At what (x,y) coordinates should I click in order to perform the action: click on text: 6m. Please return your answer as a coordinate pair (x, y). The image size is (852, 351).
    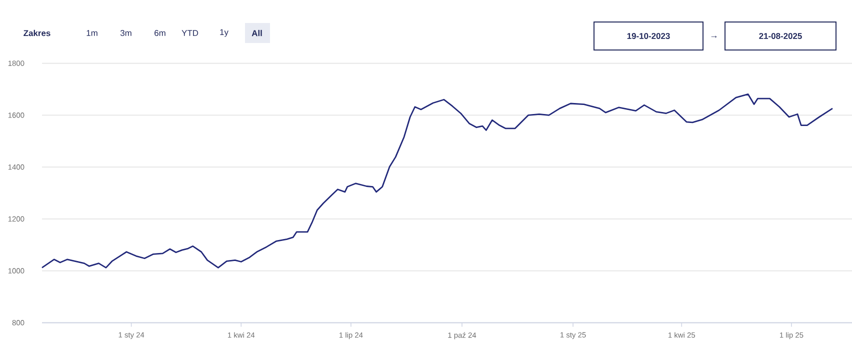
    Looking at the image, I should click on (160, 33).